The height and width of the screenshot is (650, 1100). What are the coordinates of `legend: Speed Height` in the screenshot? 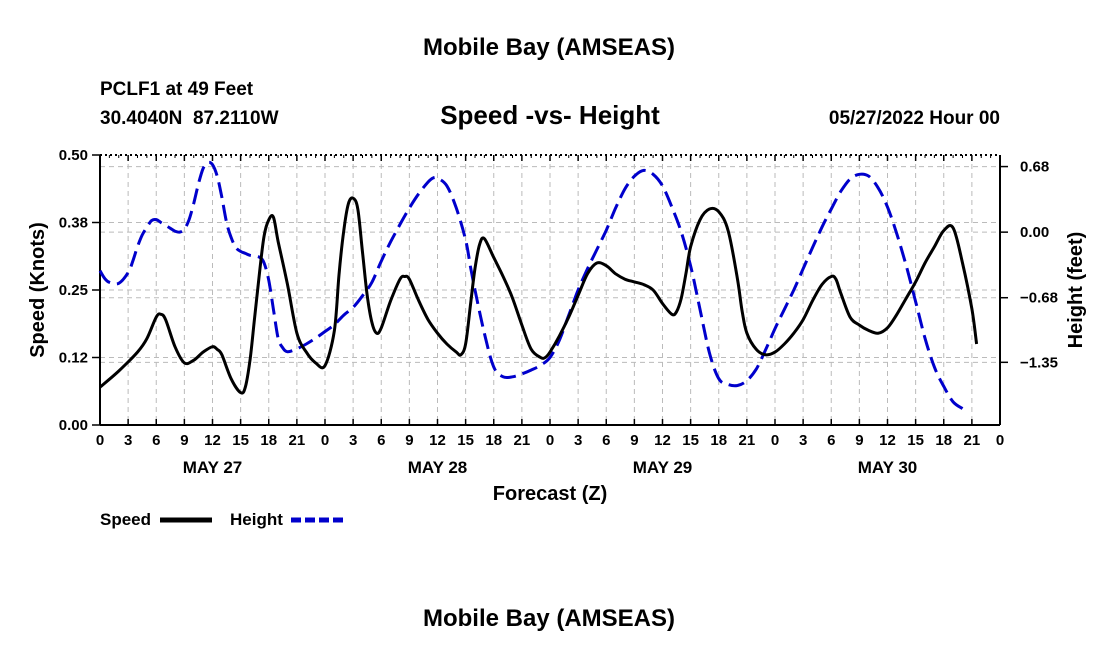 It's located at (221, 519).